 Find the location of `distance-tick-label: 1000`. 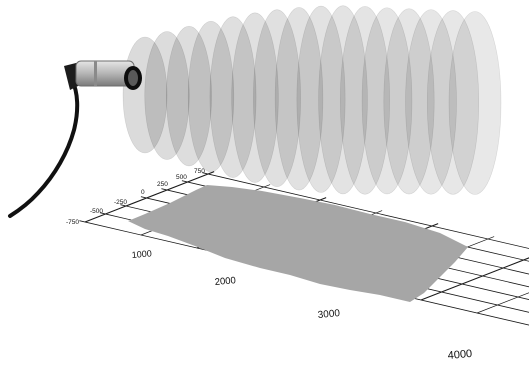

distance-tick-label: 1000 is located at coordinates (141, 254).